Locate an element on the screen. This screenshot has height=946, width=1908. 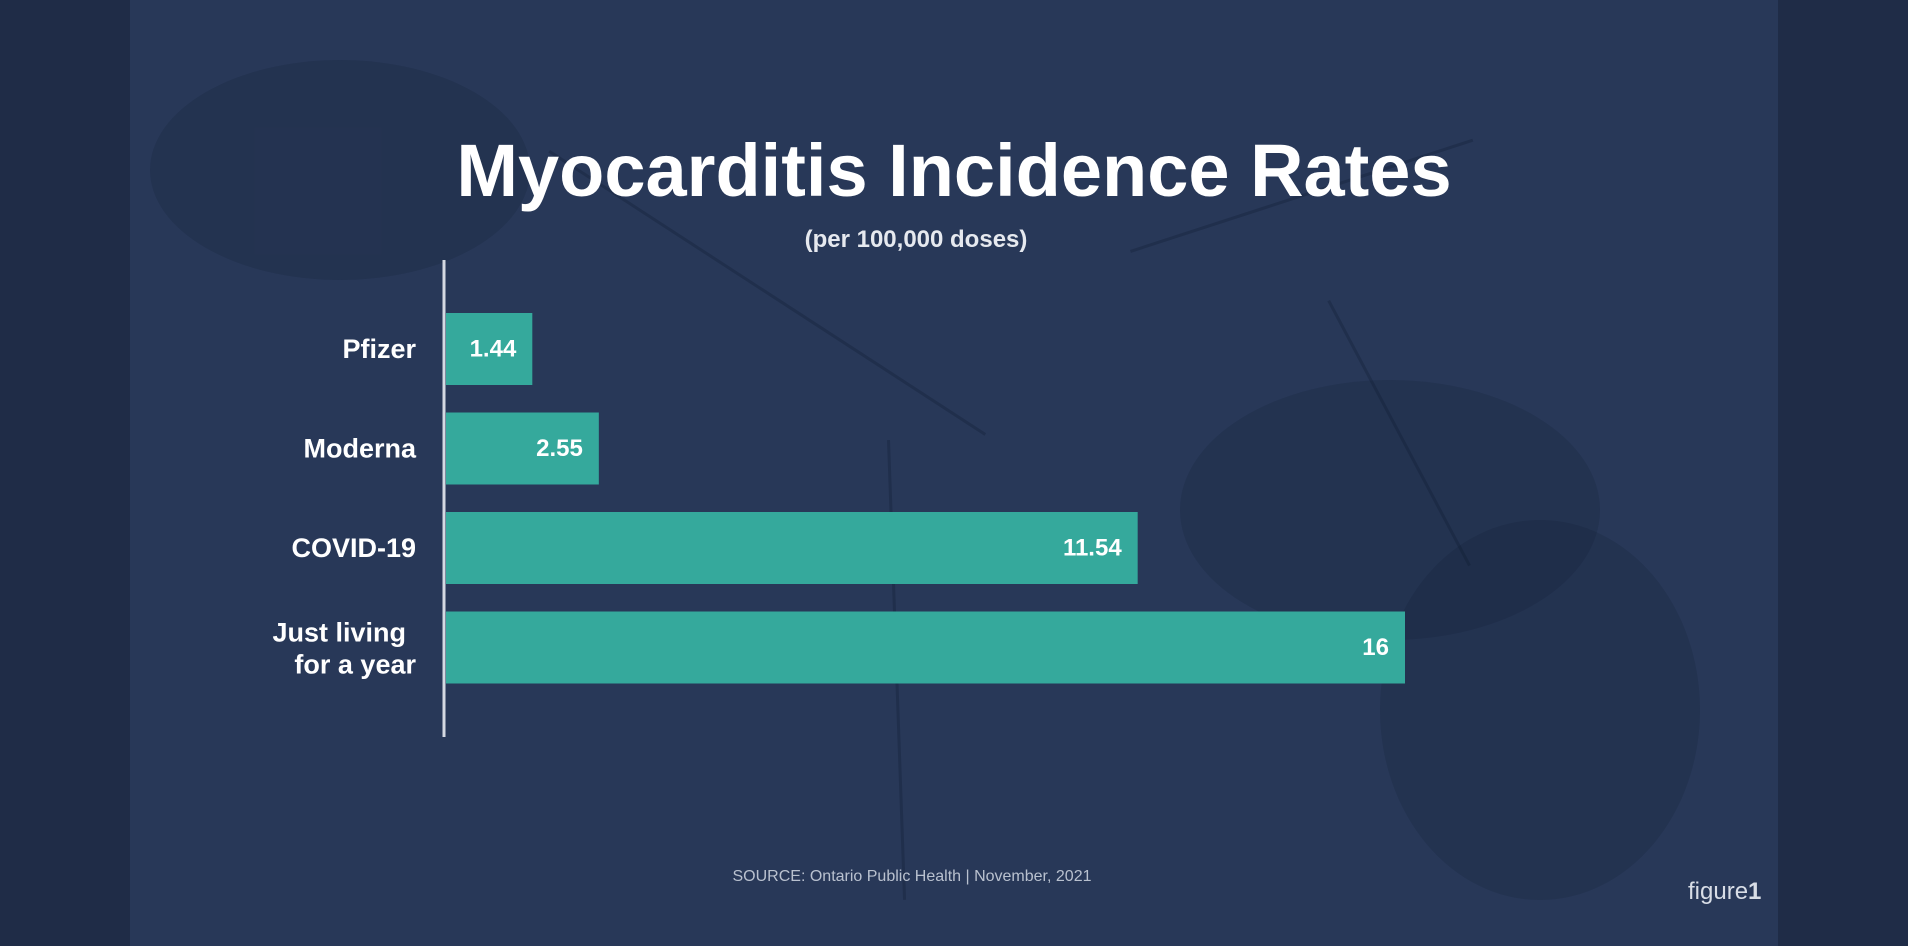
chart-title: Myocarditis Incidence Rates is located at coordinates (954, 170).